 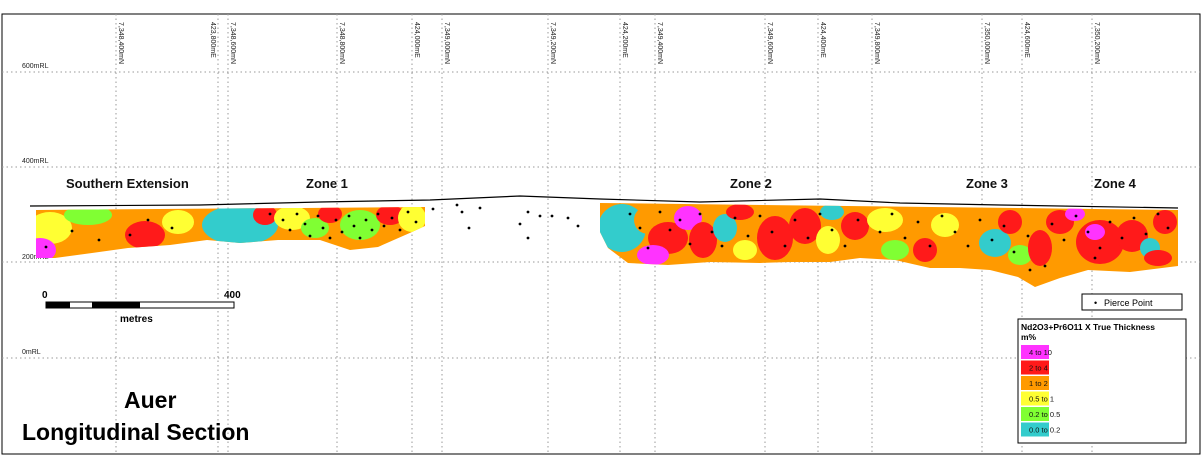 I want to click on northing-label: 7,349,600mN, so click(x=769, y=43).